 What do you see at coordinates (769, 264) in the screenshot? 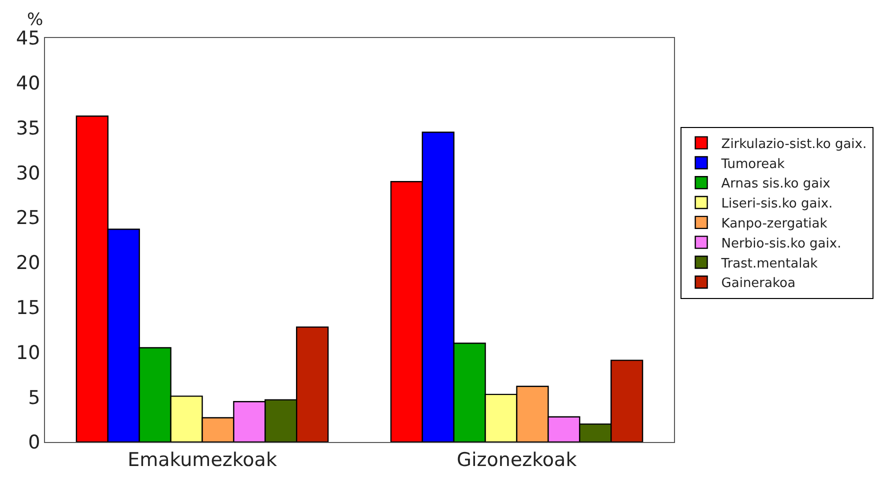
I see `legend-label: Trast.mentalak` at bounding box center [769, 264].